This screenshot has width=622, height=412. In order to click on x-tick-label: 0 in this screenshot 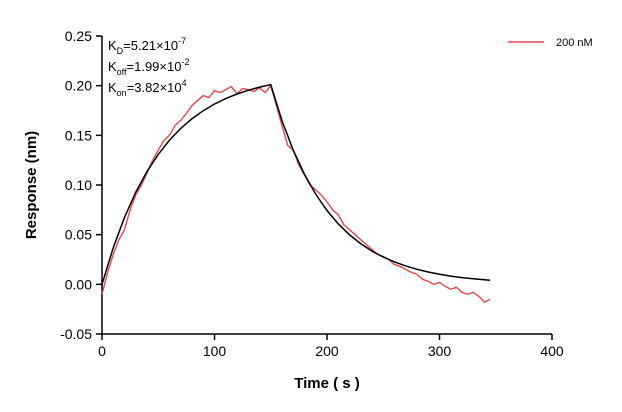, I will do `click(102, 351)`.